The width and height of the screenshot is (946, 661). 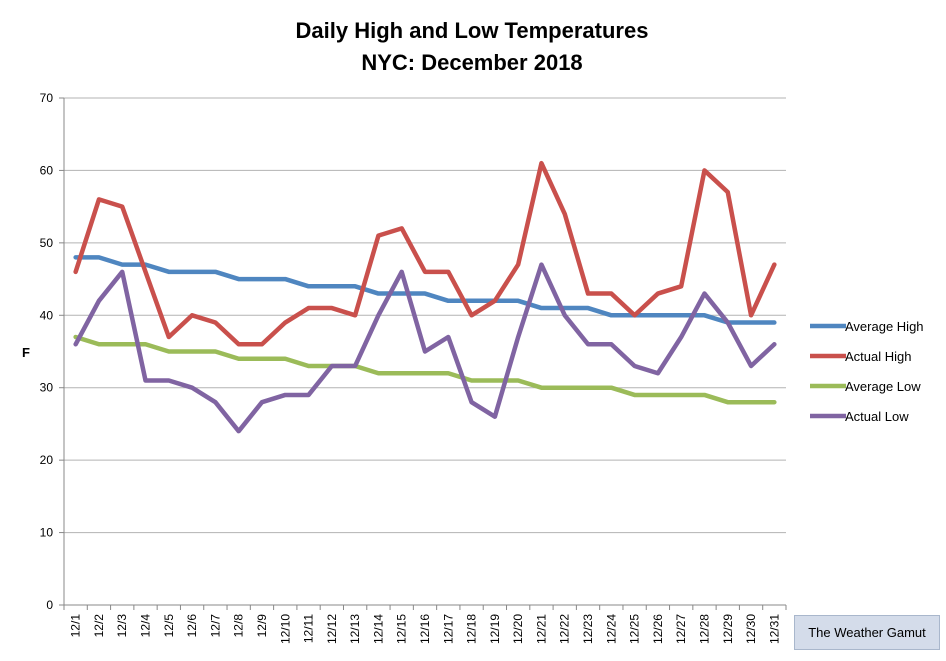 I want to click on x-tick-label: 12/15, so click(x=402, y=629).